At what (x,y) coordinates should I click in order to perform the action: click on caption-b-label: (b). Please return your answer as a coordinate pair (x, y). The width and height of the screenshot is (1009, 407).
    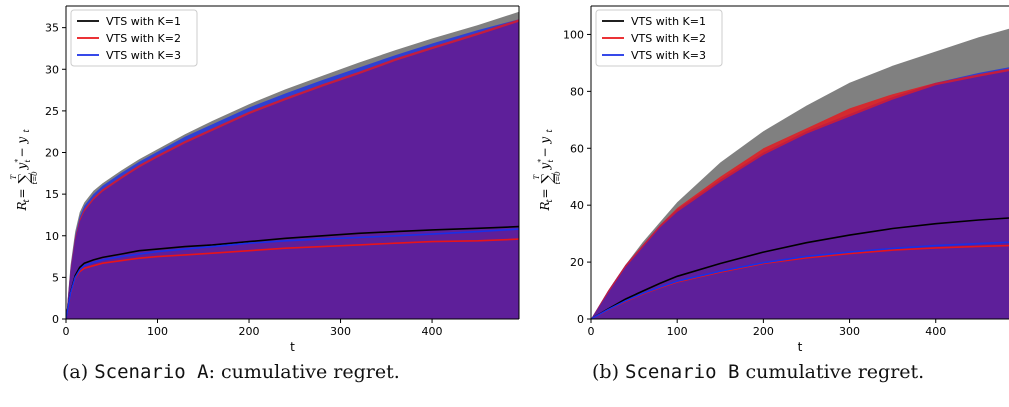
    Looking at the image, I should click on (609, 372).